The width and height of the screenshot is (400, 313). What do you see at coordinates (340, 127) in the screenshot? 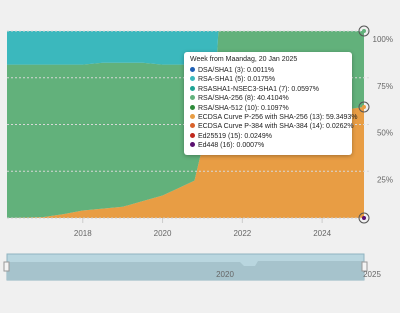
I see `tooltip-value: 0.0262%` at bounding box center [340, 127].